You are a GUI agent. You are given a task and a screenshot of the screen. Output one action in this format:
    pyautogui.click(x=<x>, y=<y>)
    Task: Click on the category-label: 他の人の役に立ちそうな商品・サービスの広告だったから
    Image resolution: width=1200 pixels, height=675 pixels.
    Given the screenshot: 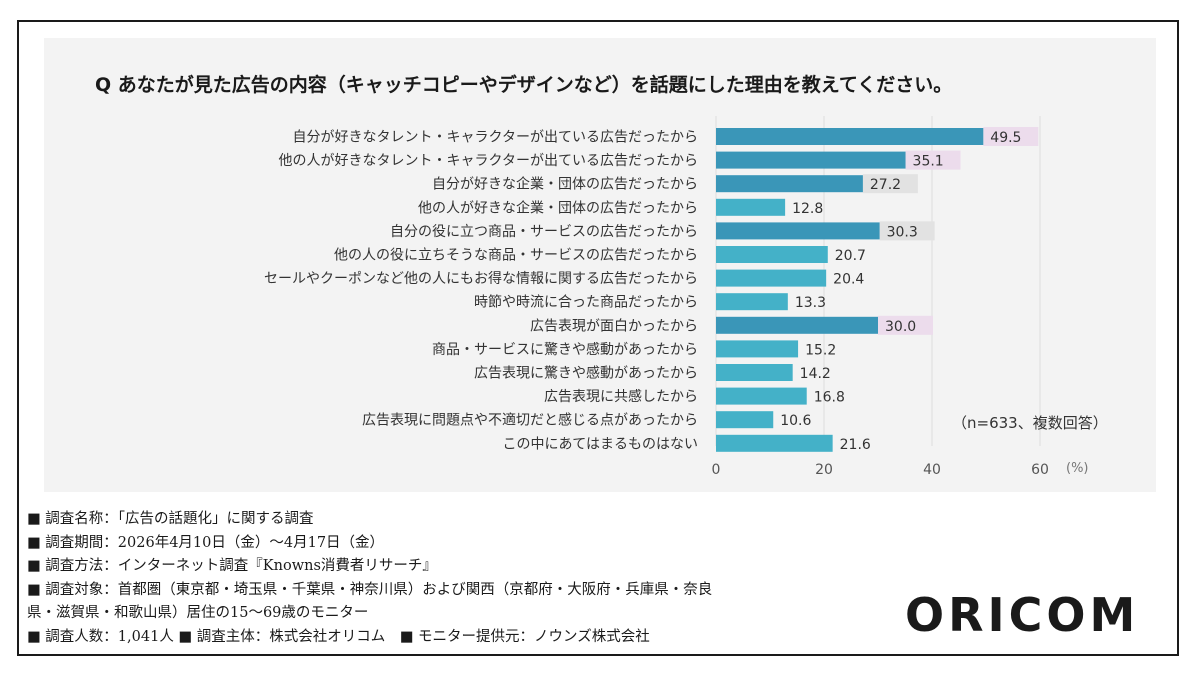 What is the action you would take?
    pyautogui.click(x=516, y=256)
    